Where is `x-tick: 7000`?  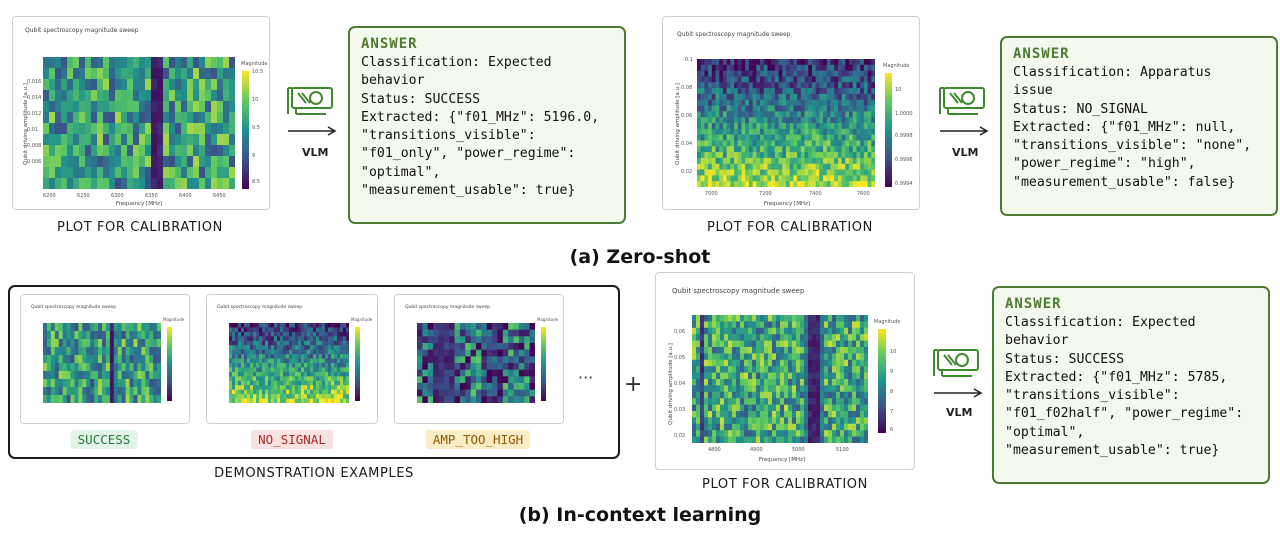
x-tick: 7000 is located at coordinates (711, 194).